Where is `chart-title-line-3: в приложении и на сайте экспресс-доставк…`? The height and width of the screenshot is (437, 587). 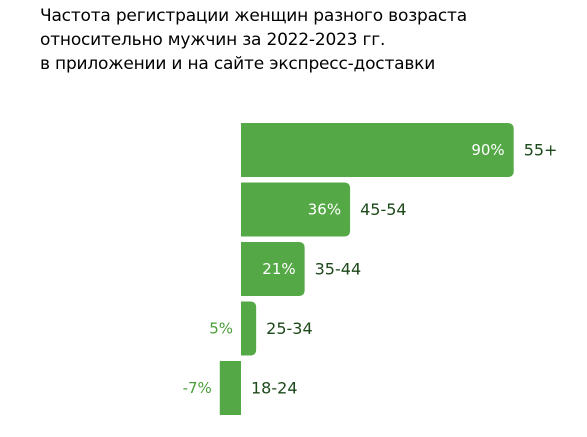 chart-title-line-3: в приложении и на сайте экспресс-доставк… is located at coordinates (238, 64).